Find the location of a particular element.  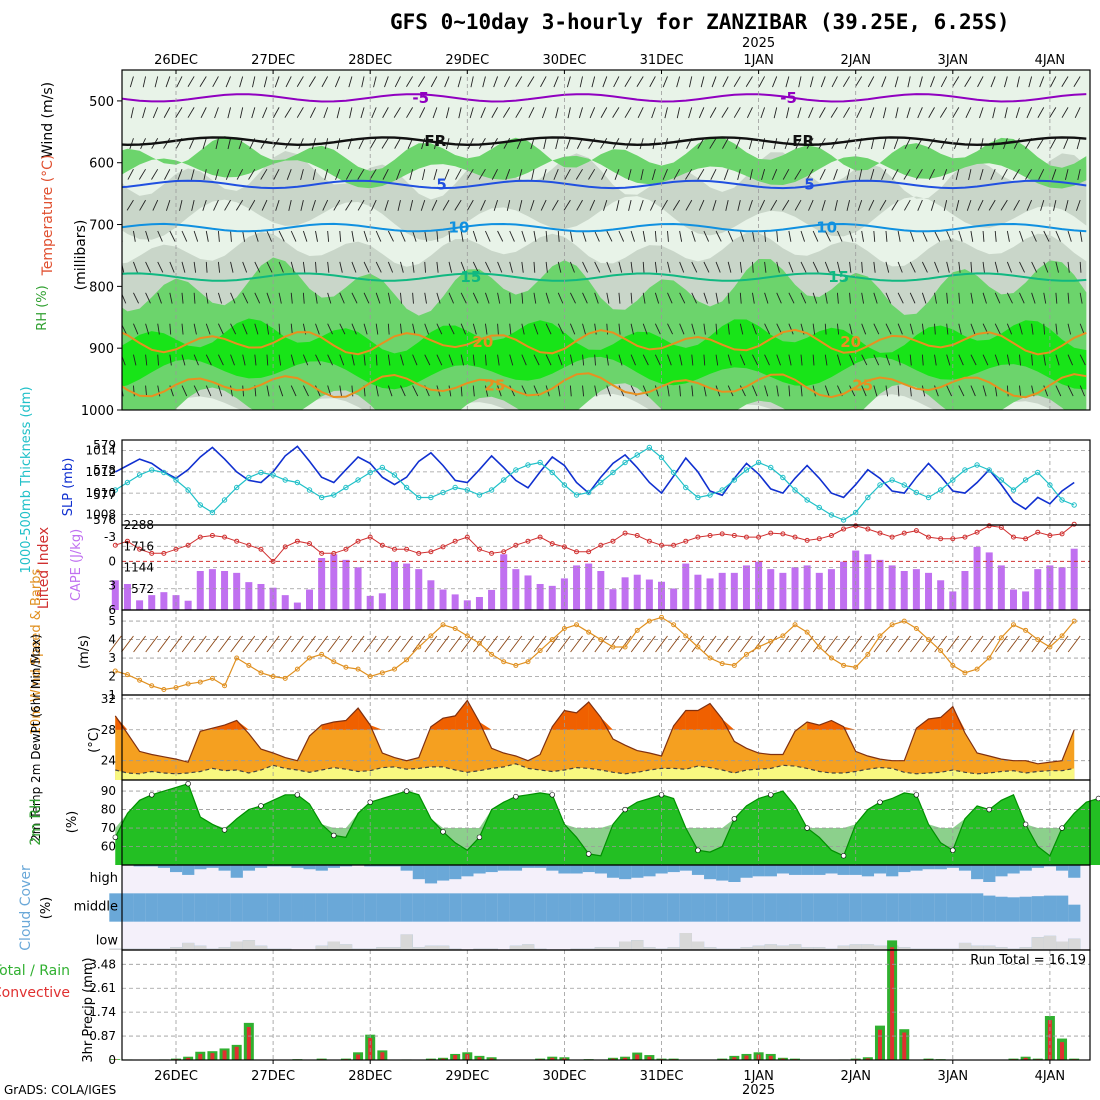

pressure-tick-label: 700 is located at coordinates (101, 226).